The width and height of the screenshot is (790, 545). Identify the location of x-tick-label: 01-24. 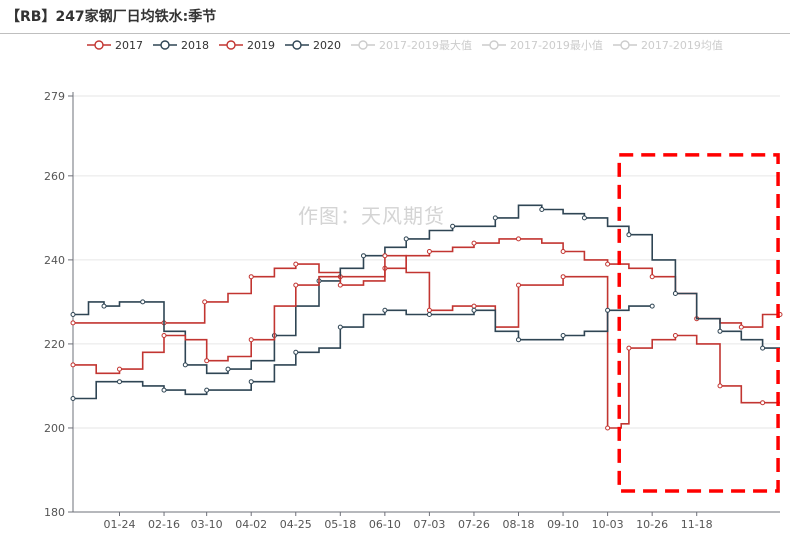
(120, 524).